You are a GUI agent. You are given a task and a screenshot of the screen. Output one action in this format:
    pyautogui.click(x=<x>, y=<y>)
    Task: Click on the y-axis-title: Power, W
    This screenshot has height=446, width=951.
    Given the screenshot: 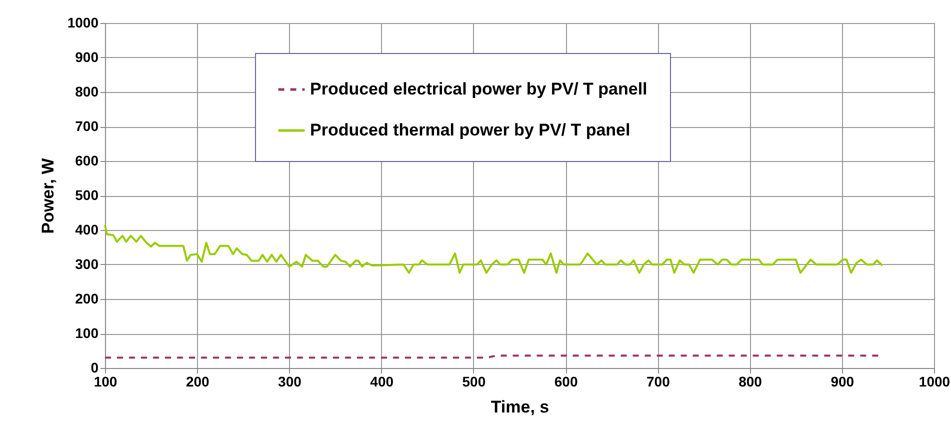 What is the action you would take?
    pyautogui.click(x=48, y=195)
    